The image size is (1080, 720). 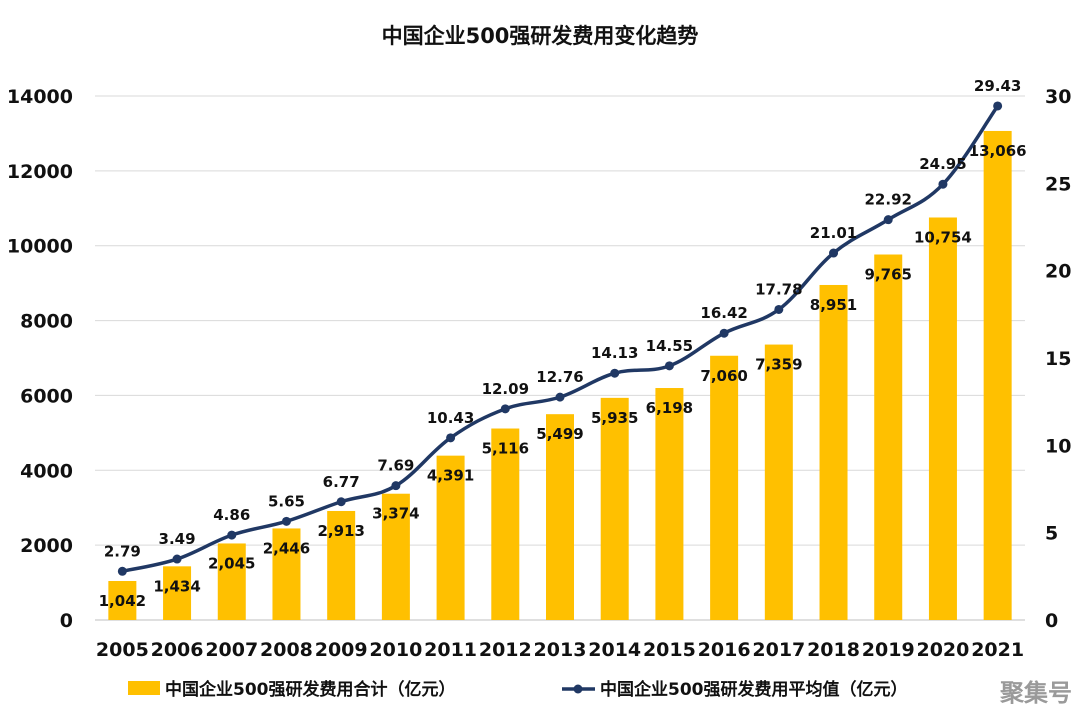 What do you see at coordinates (1058, 97) in the screenshot?
I see `right-tick-label: 30` at bounding box center [1058, 97].